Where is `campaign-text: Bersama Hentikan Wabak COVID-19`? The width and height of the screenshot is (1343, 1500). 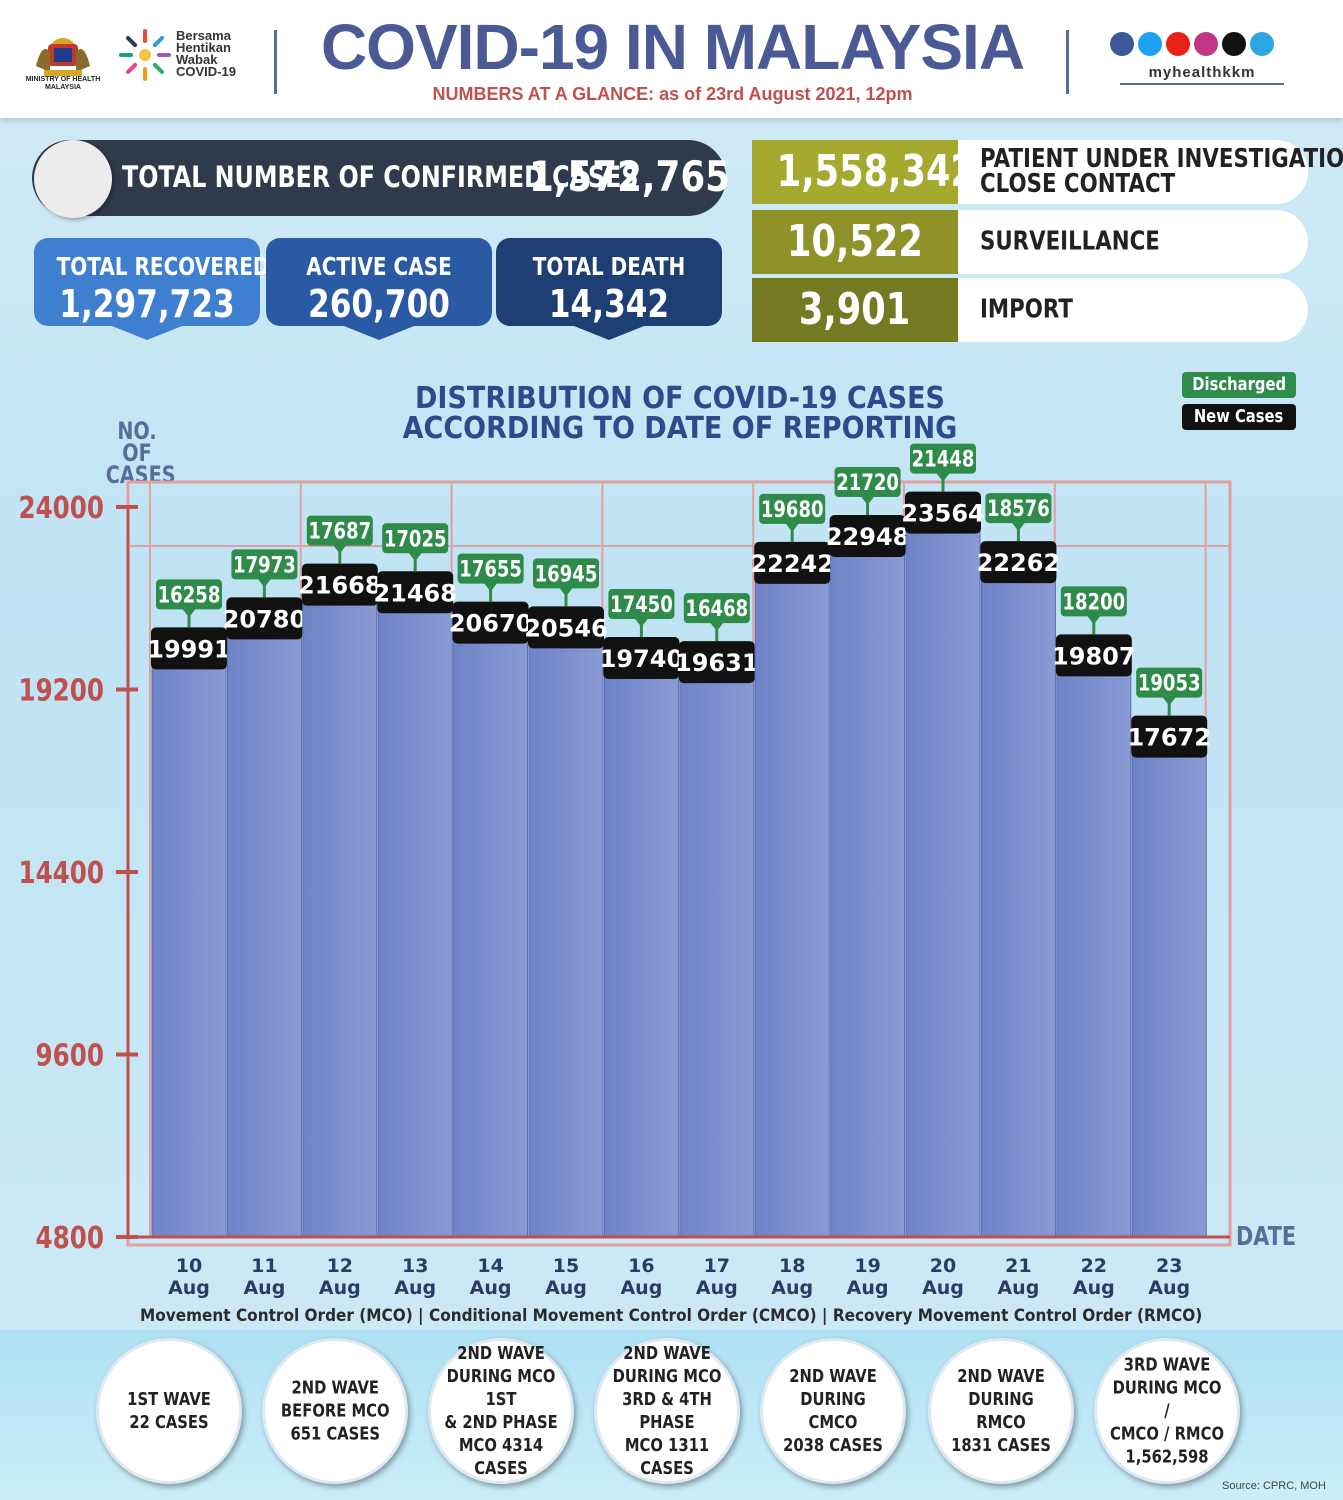
campaign-text: Bersama Hentikan Wabak COVID-19 is located at coordinates (206, 53).